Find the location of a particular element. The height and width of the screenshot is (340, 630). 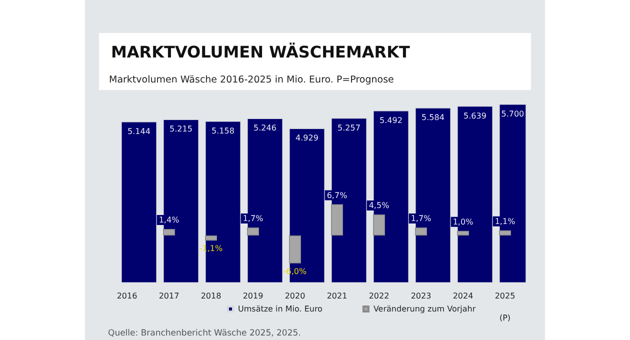

x-tick-label: 2021 is located at coordinates (337, 296).